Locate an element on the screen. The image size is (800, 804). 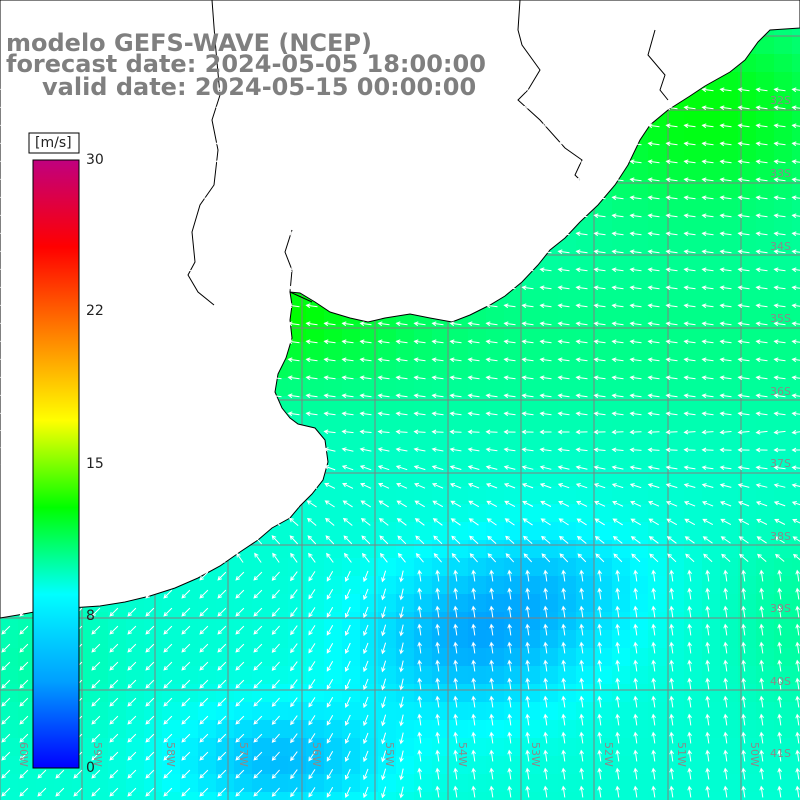
latitude-label: 38S is located at coordinates (780, 536).